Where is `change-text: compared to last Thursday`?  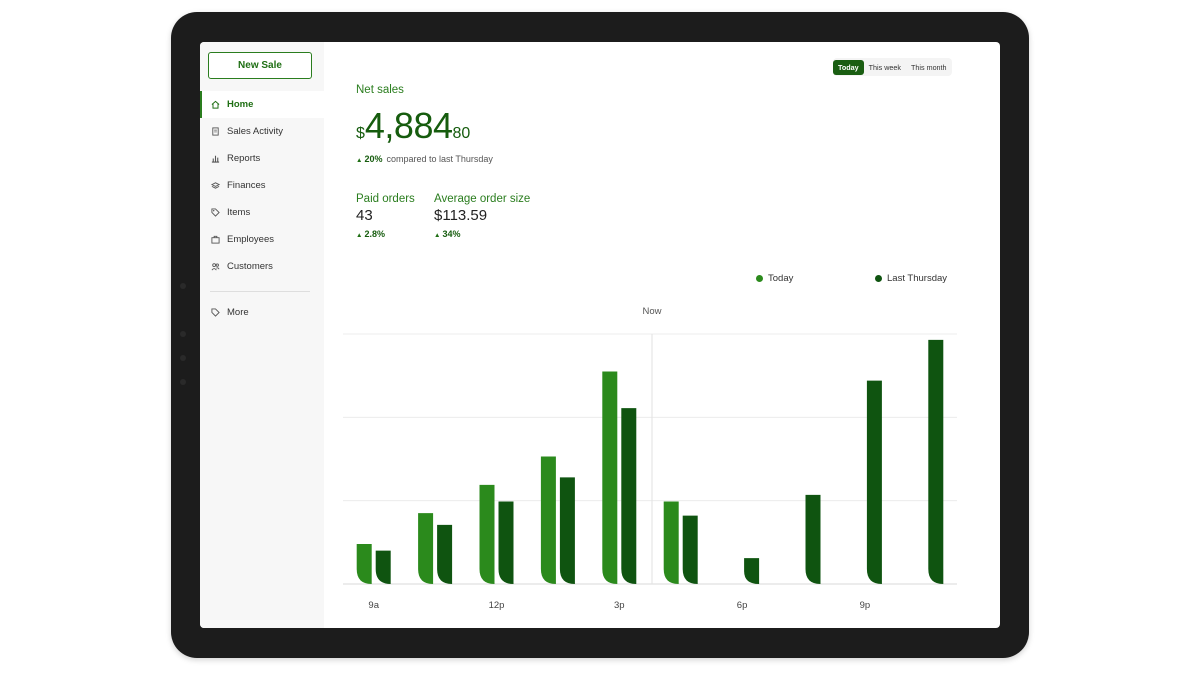
change-text: compared to last Thursday is located at coordinates (439, 159).